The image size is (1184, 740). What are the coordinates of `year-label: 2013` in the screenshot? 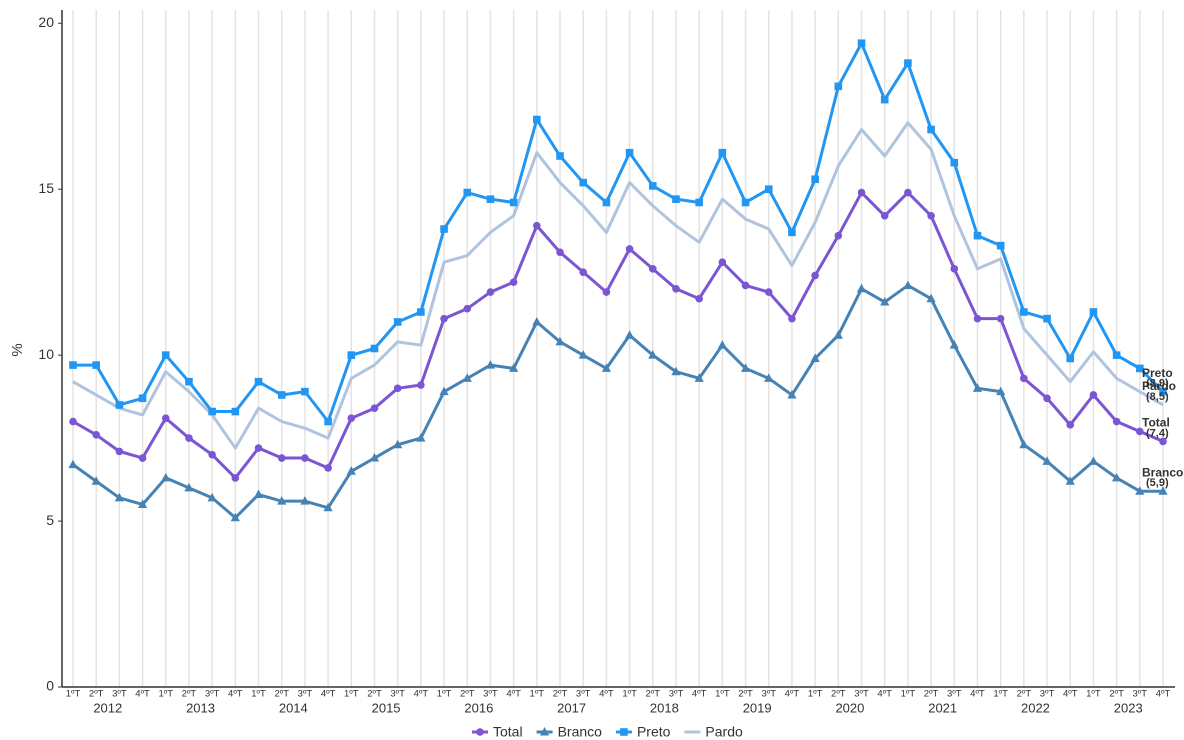 It's located at (200, 707).